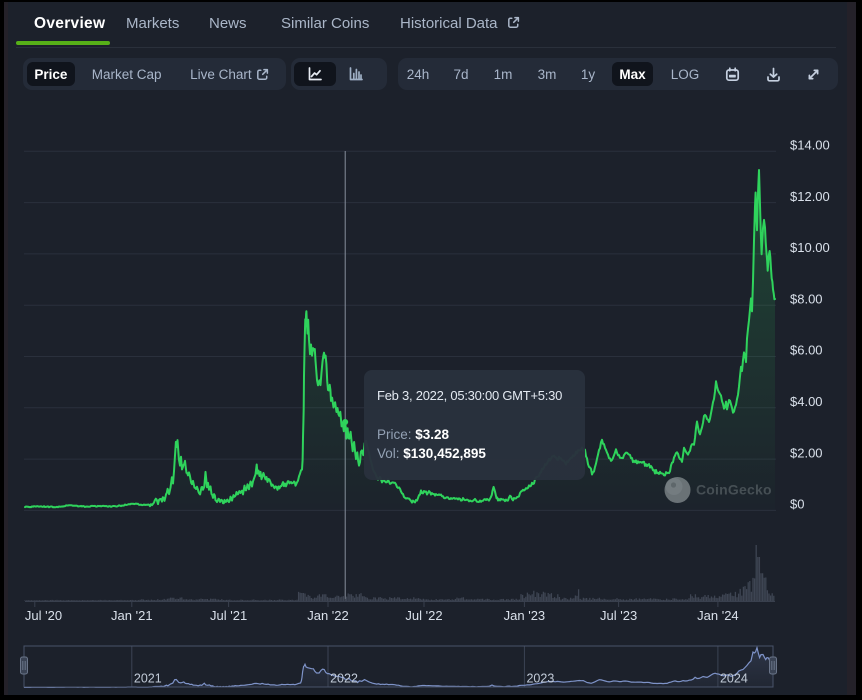 This screenshot has width=862, height=700. What do you see at coordinates (810, 196) in the screenshot?
I see `svg-text: $12.00` at bounding box center [810, 196].